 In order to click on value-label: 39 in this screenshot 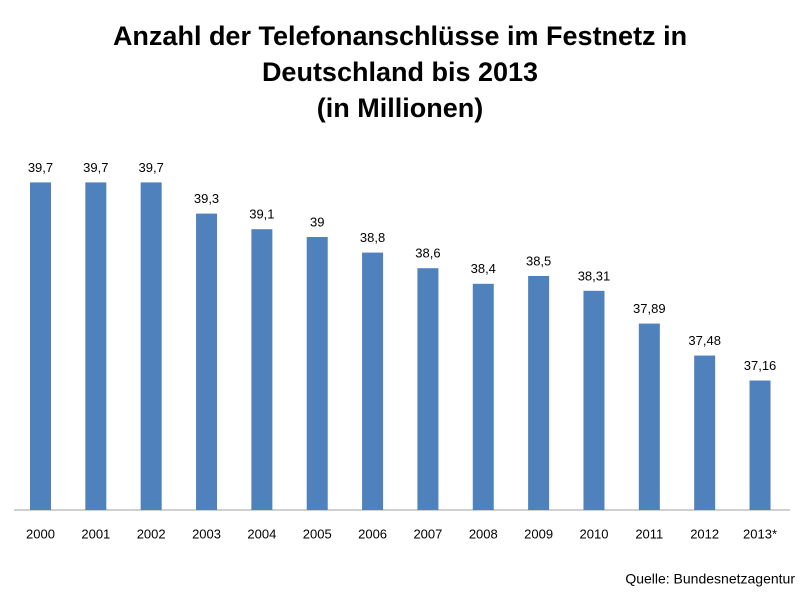, I will do `click(317, 221)`.